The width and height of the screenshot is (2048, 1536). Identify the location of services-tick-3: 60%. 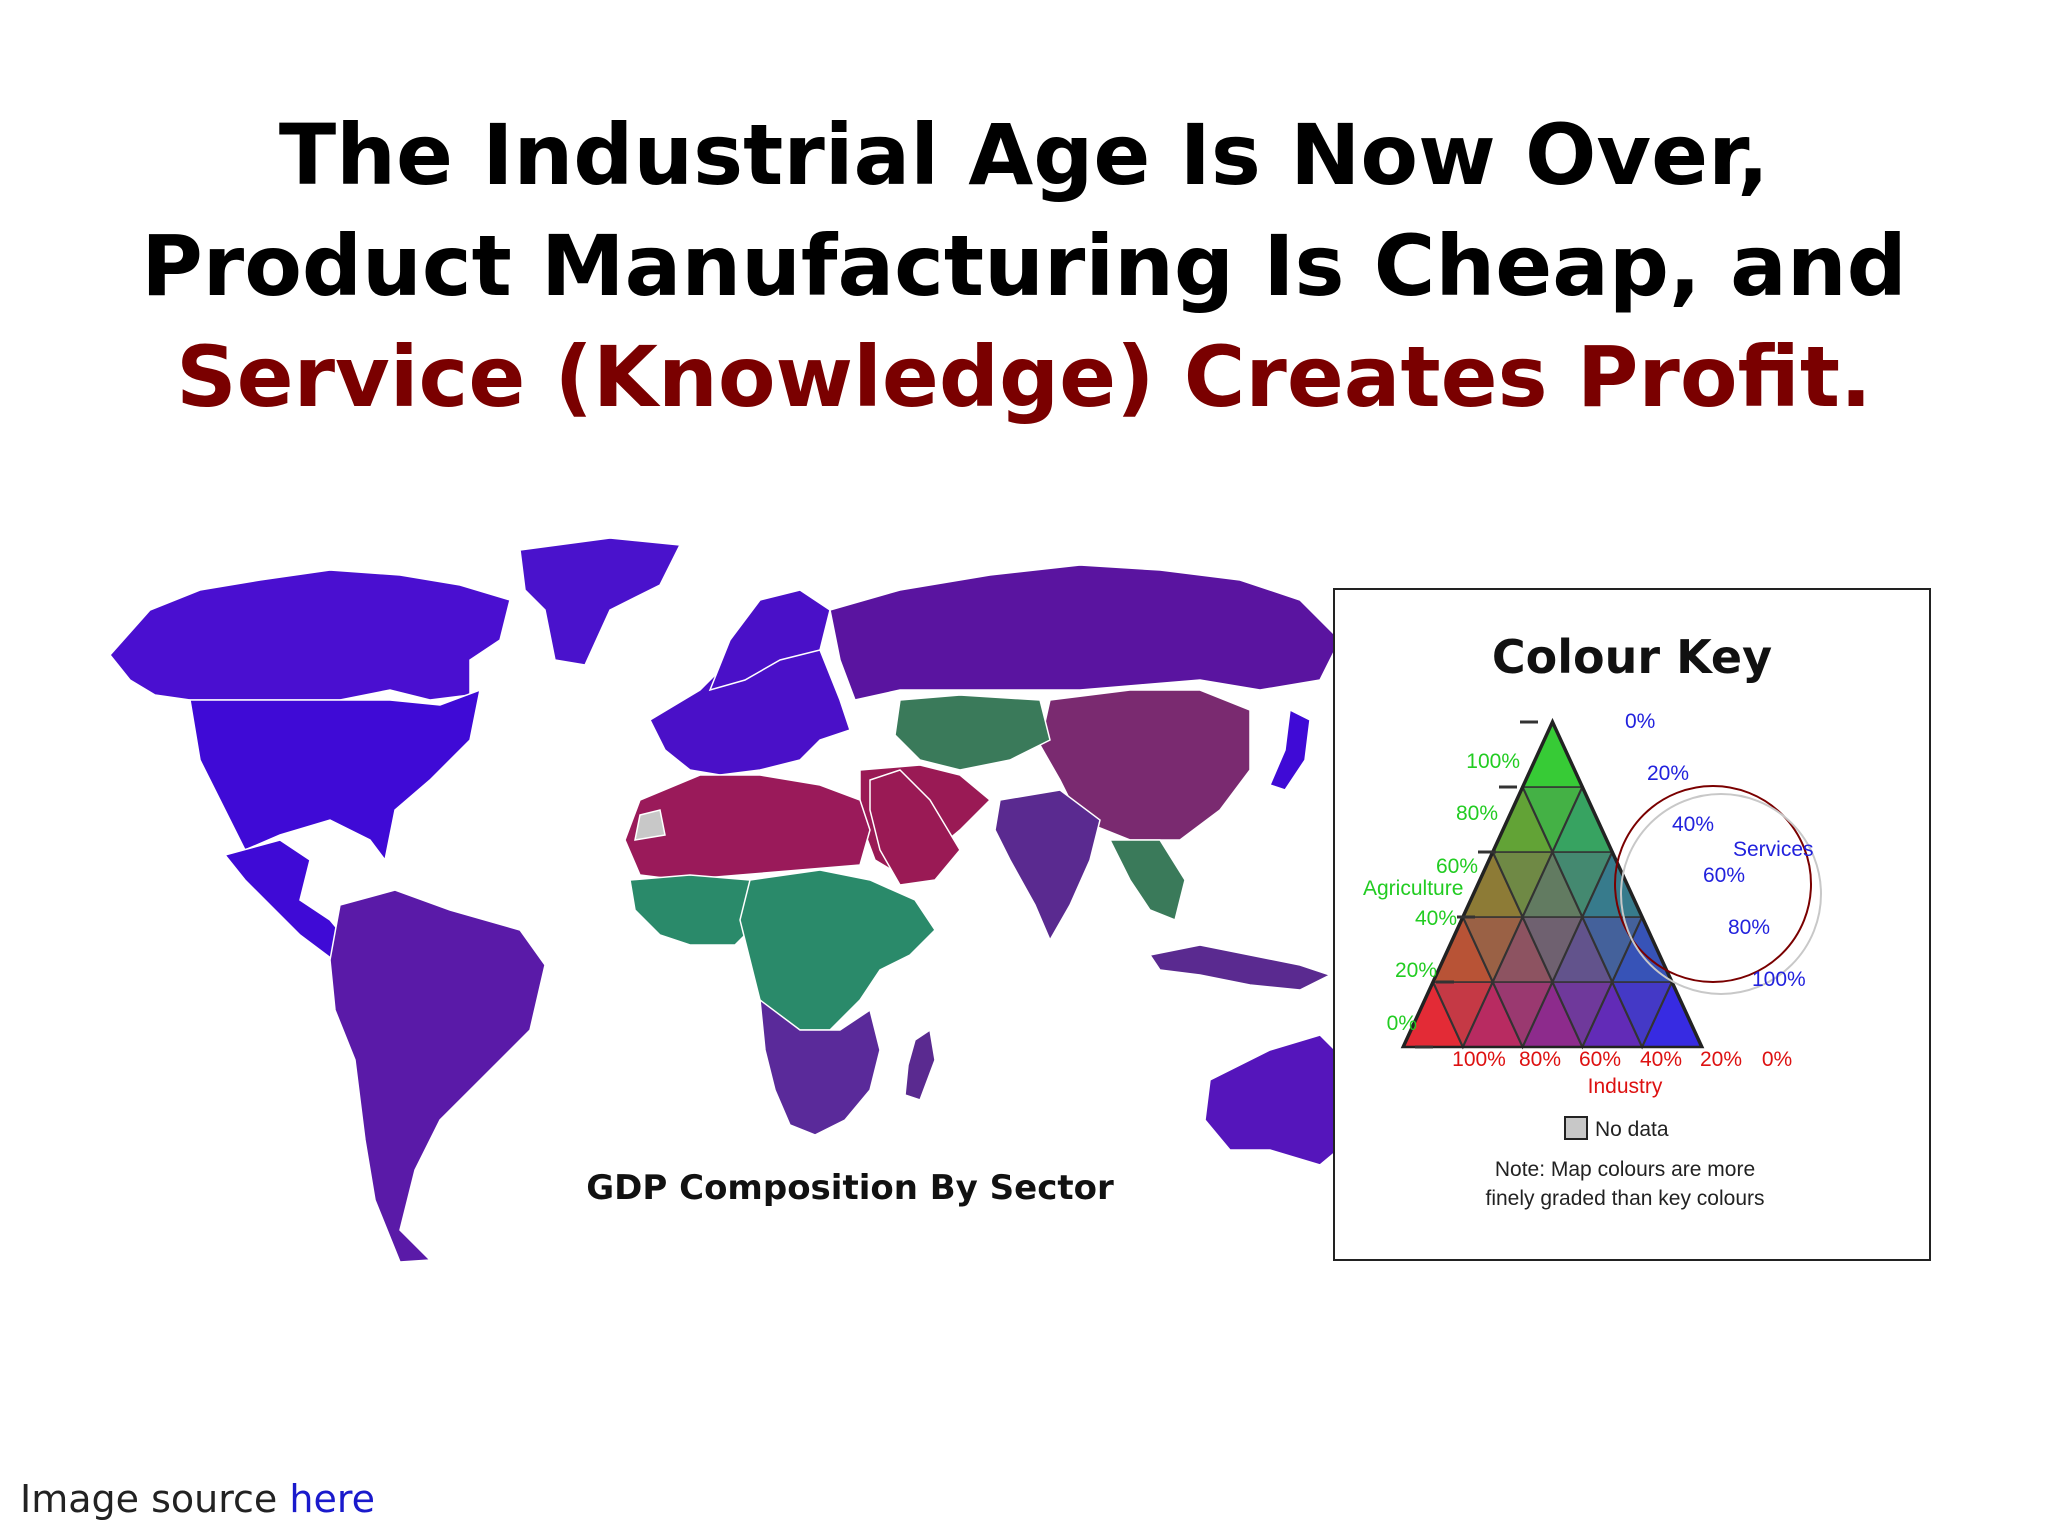
(1724, 875).